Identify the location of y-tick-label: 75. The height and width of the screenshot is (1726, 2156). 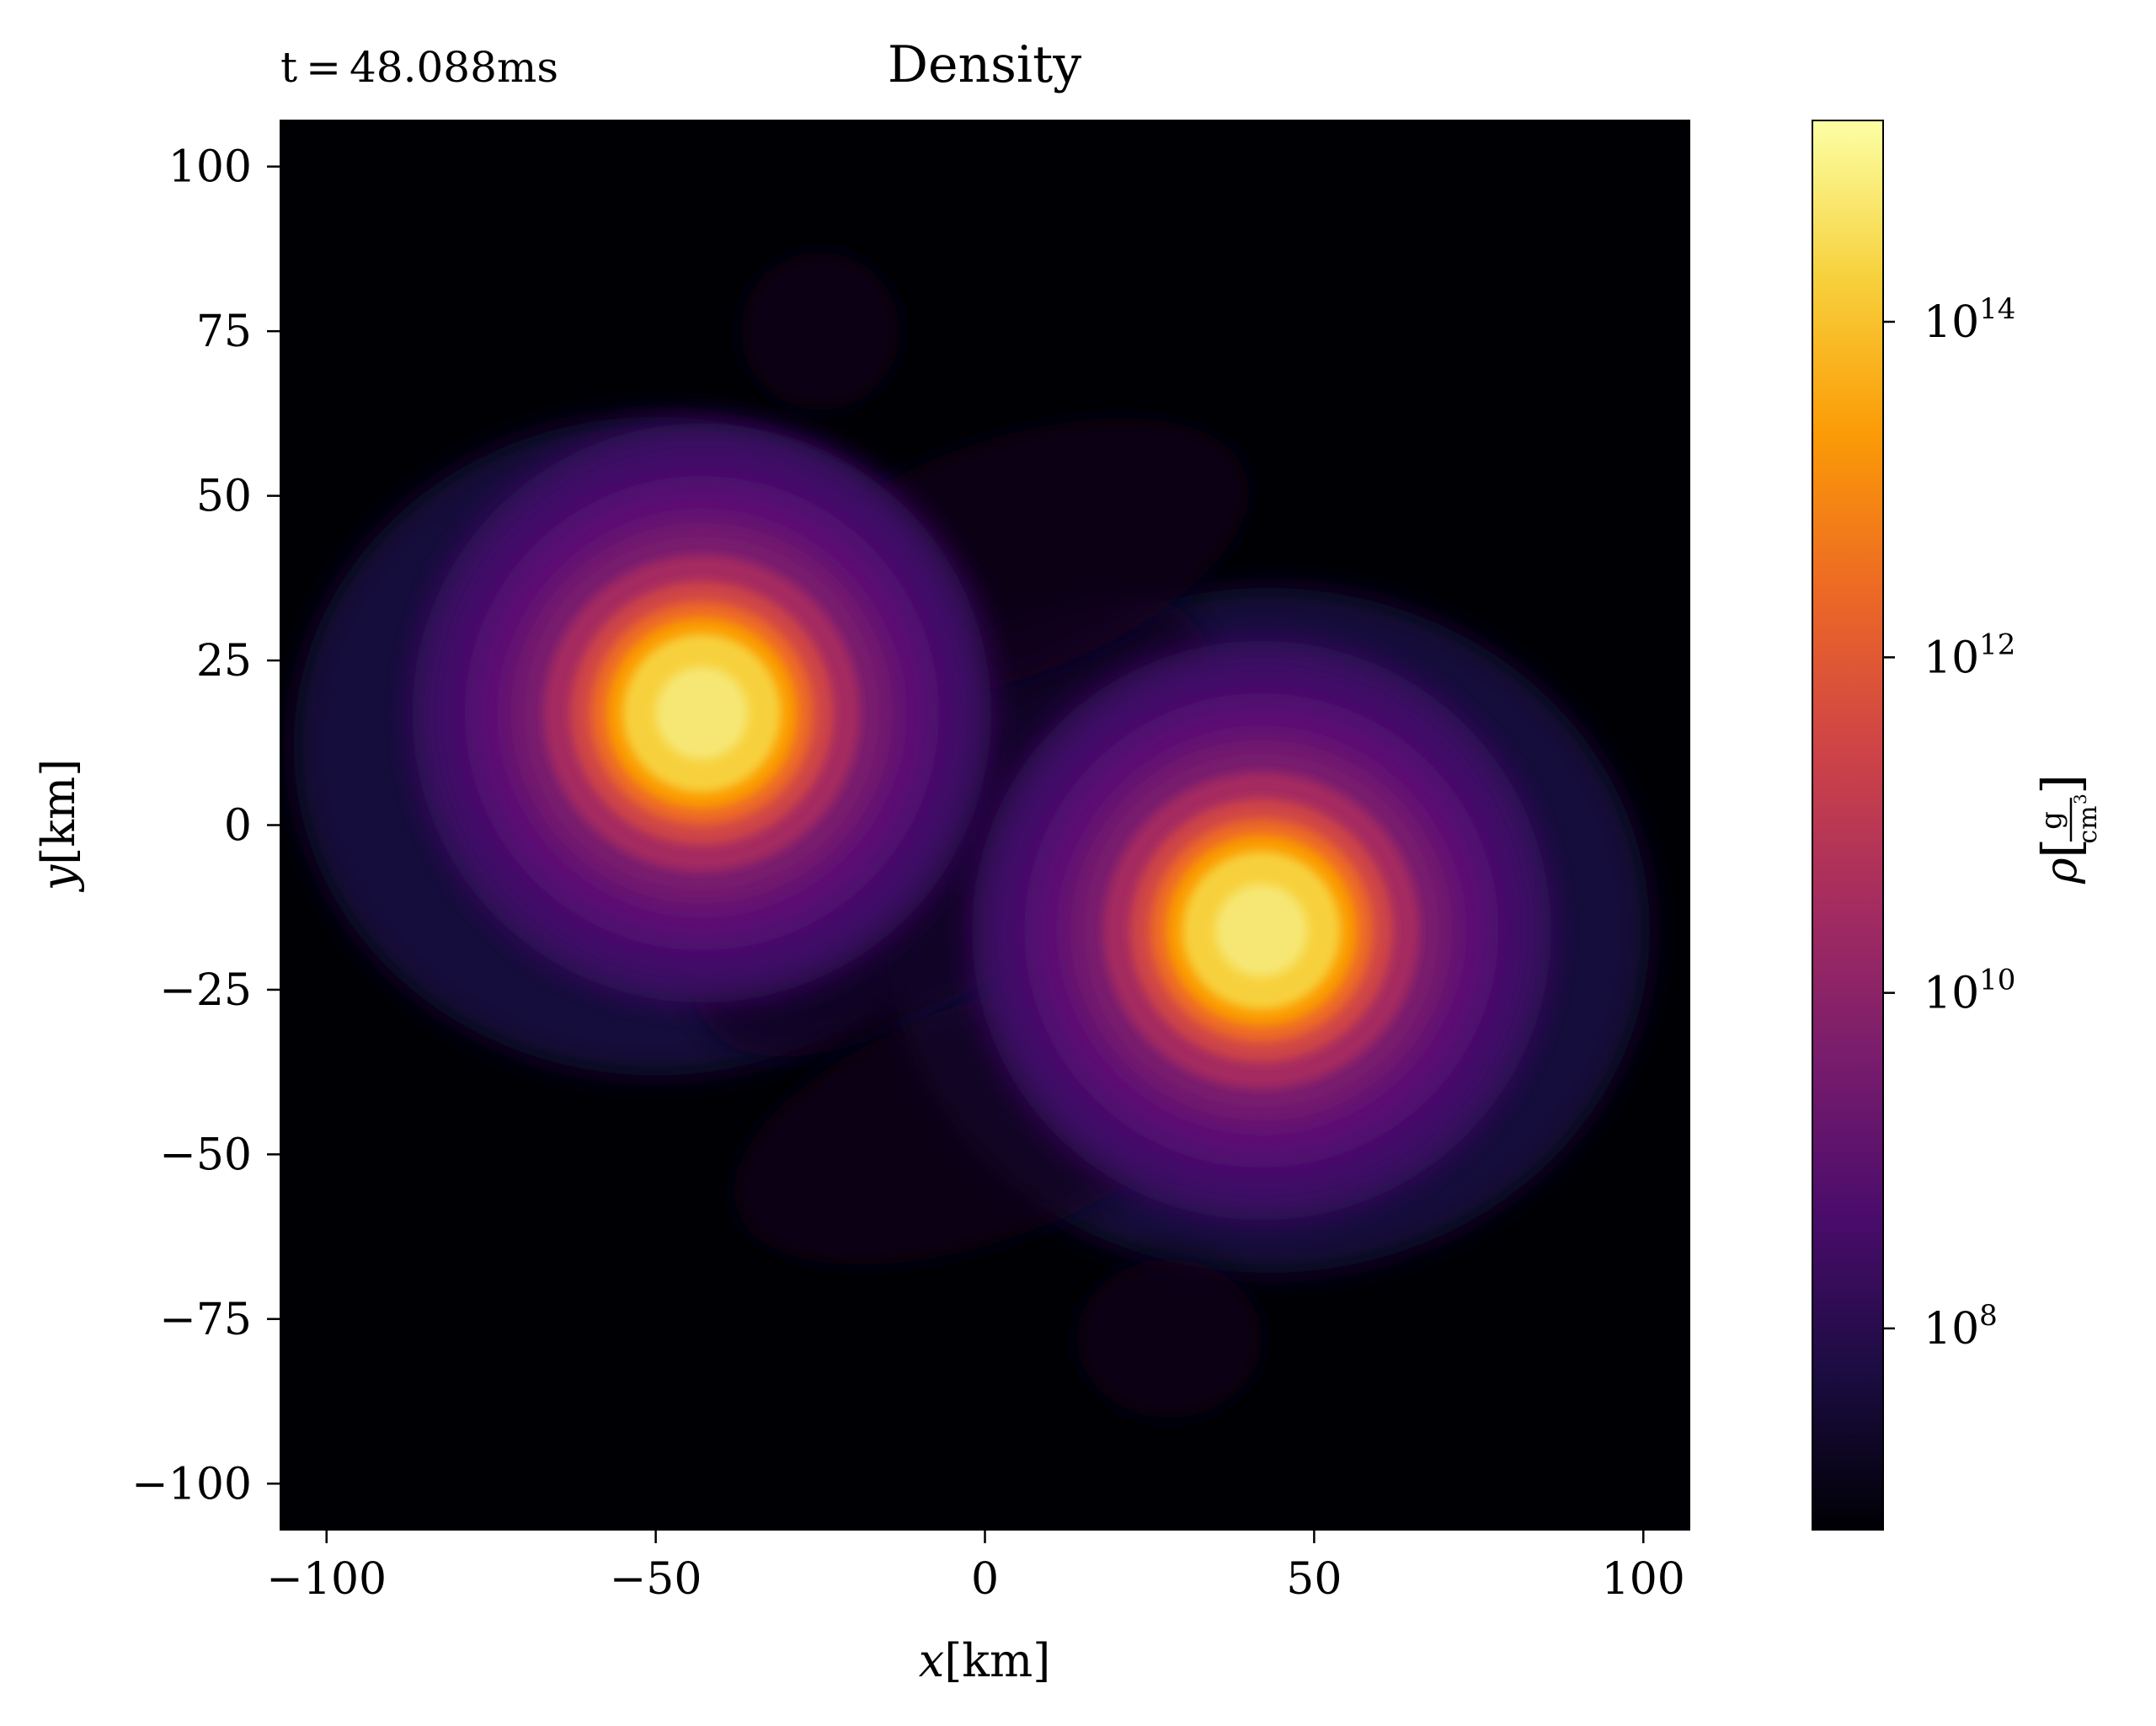
(224, 332).